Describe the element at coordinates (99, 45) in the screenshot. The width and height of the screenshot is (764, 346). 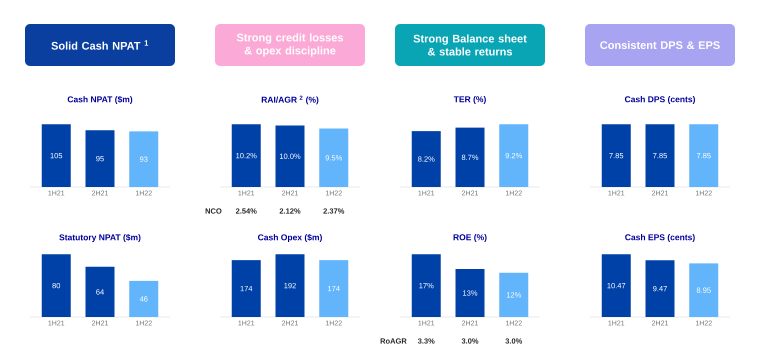
I see `chart-title: Solid Cash NPAT $^{1}$` at that location.